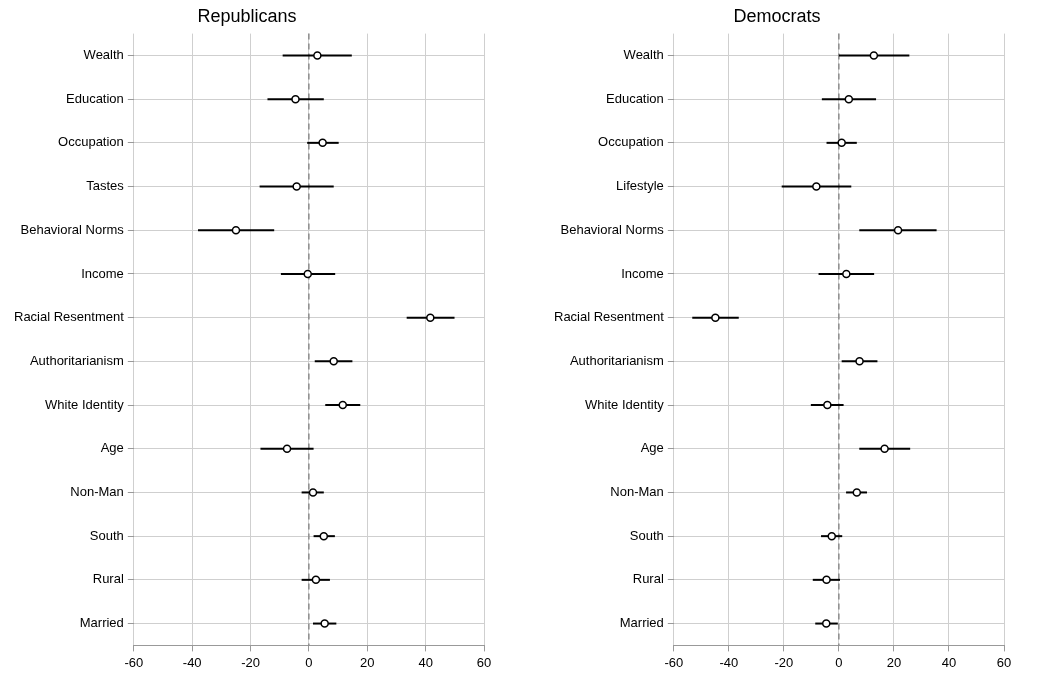 The image size is (1040, 677). Describe the element at coordinates (777, 15) in the screenshot. I see `chart-title: Democrats` at that location.